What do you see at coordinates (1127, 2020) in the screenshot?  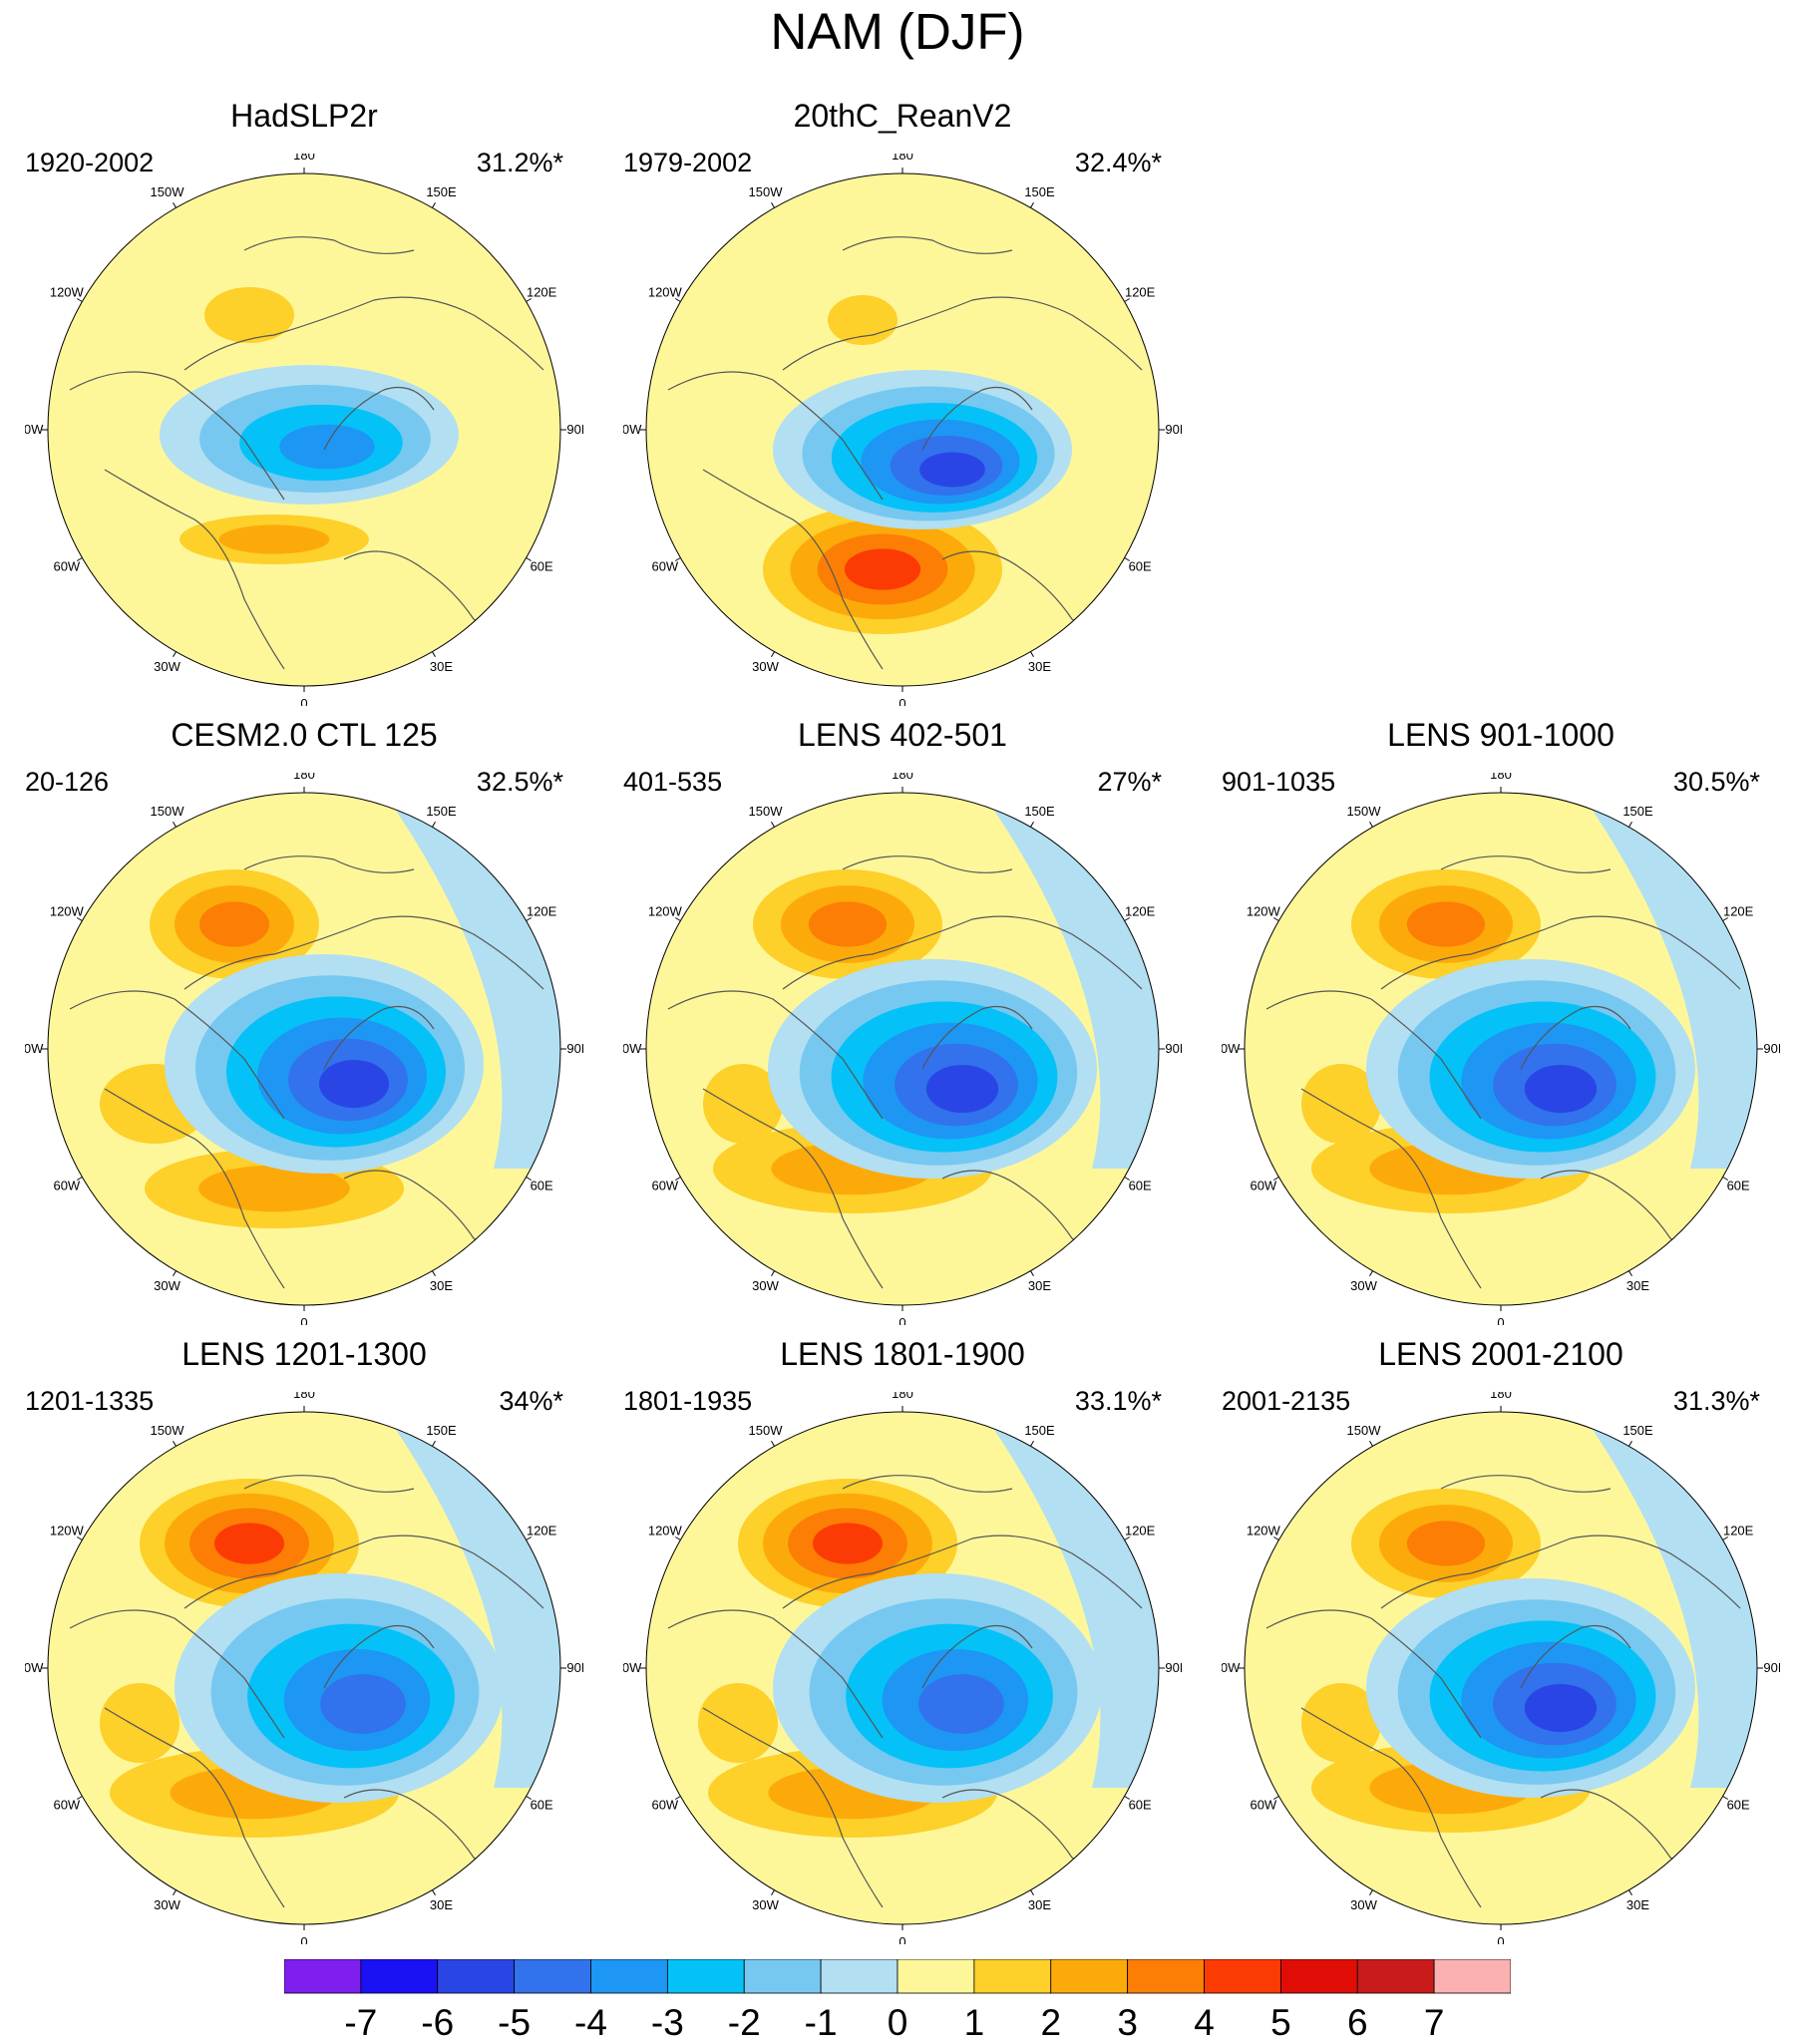 I see `colorbar-label: 3` at bounding box center [1127, 2020].